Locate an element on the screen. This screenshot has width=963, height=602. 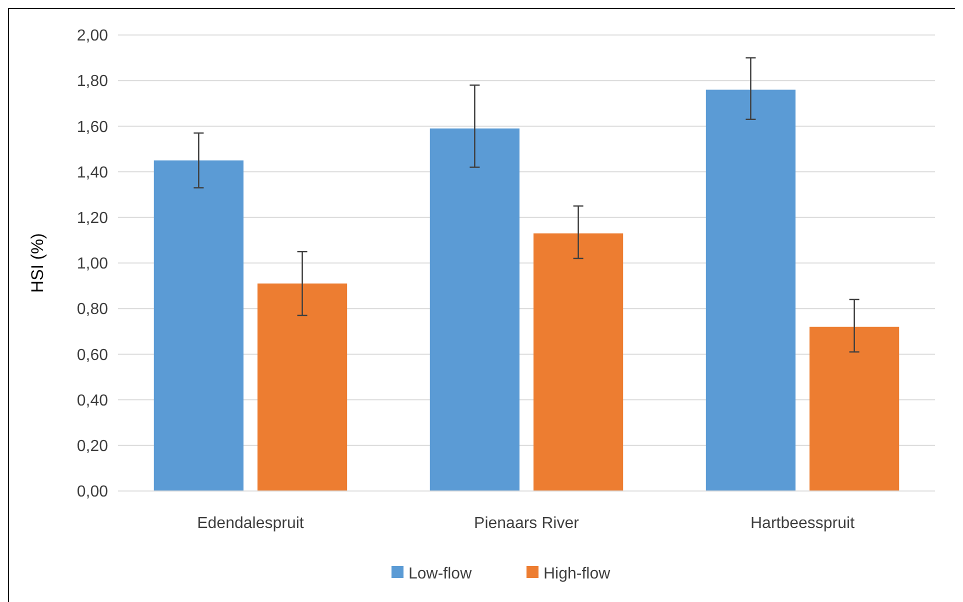
x-tick-label: Edendalespruit is located at coordinates (250, 523).